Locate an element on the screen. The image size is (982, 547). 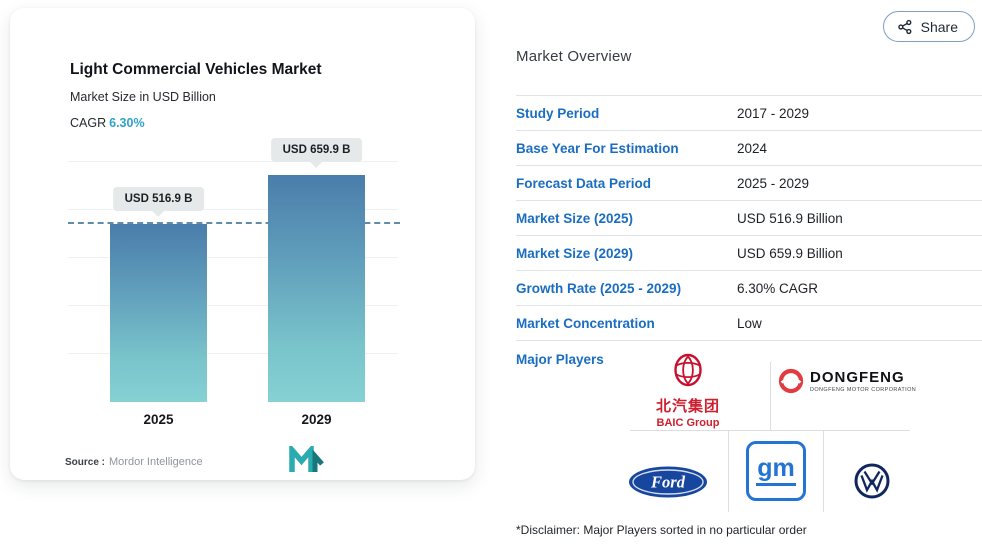
source-label: Source : is located at coordinates (85, 462).